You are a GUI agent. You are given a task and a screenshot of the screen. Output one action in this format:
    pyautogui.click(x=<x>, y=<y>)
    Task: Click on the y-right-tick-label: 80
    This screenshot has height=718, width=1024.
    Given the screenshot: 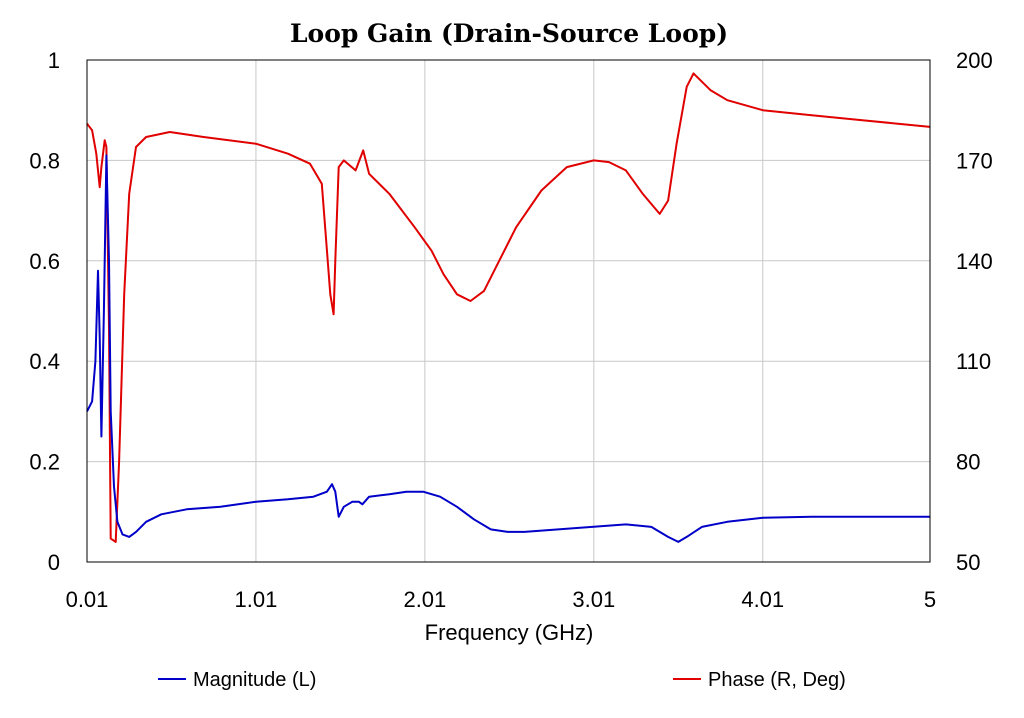 What is the action you would take?
    pyautogui.click(x=968, y=462)
    